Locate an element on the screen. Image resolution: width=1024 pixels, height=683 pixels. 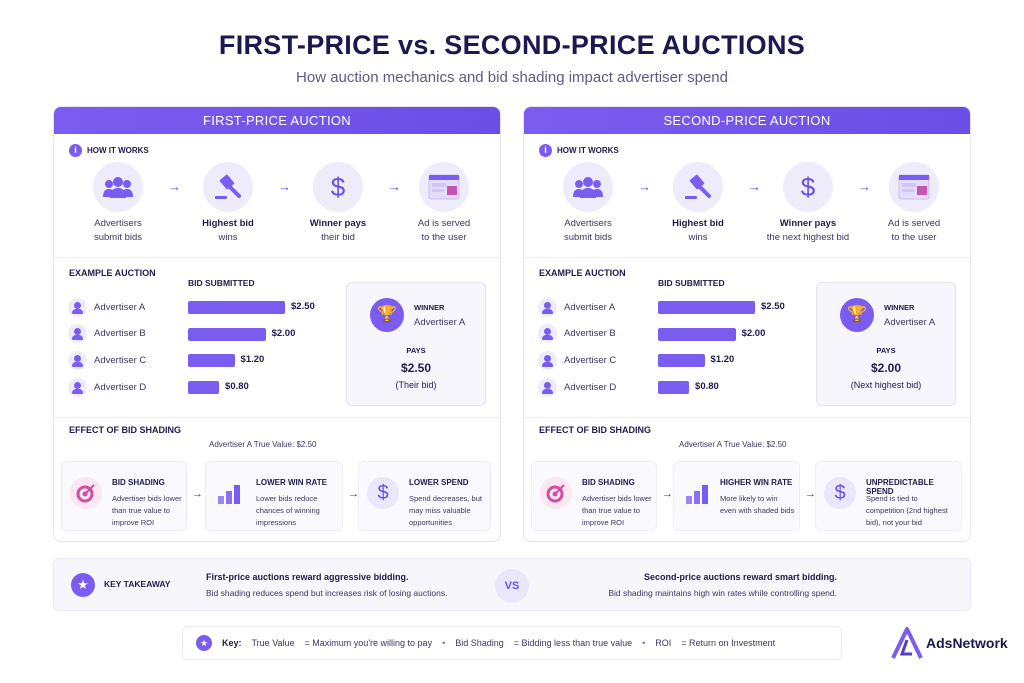
key-term-bid-shading: Bid Shading is located at coordinates (479, 643).